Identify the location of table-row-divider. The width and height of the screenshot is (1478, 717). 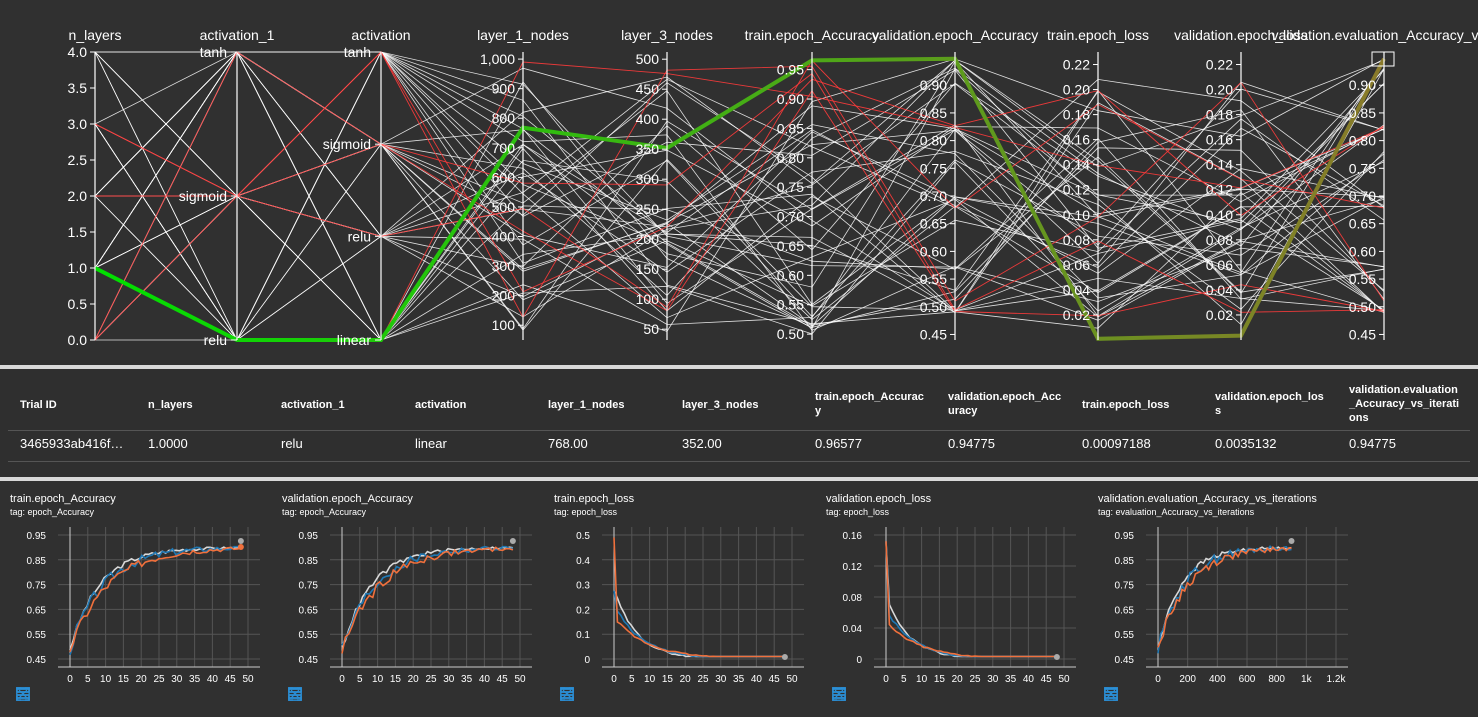
(739, 461).